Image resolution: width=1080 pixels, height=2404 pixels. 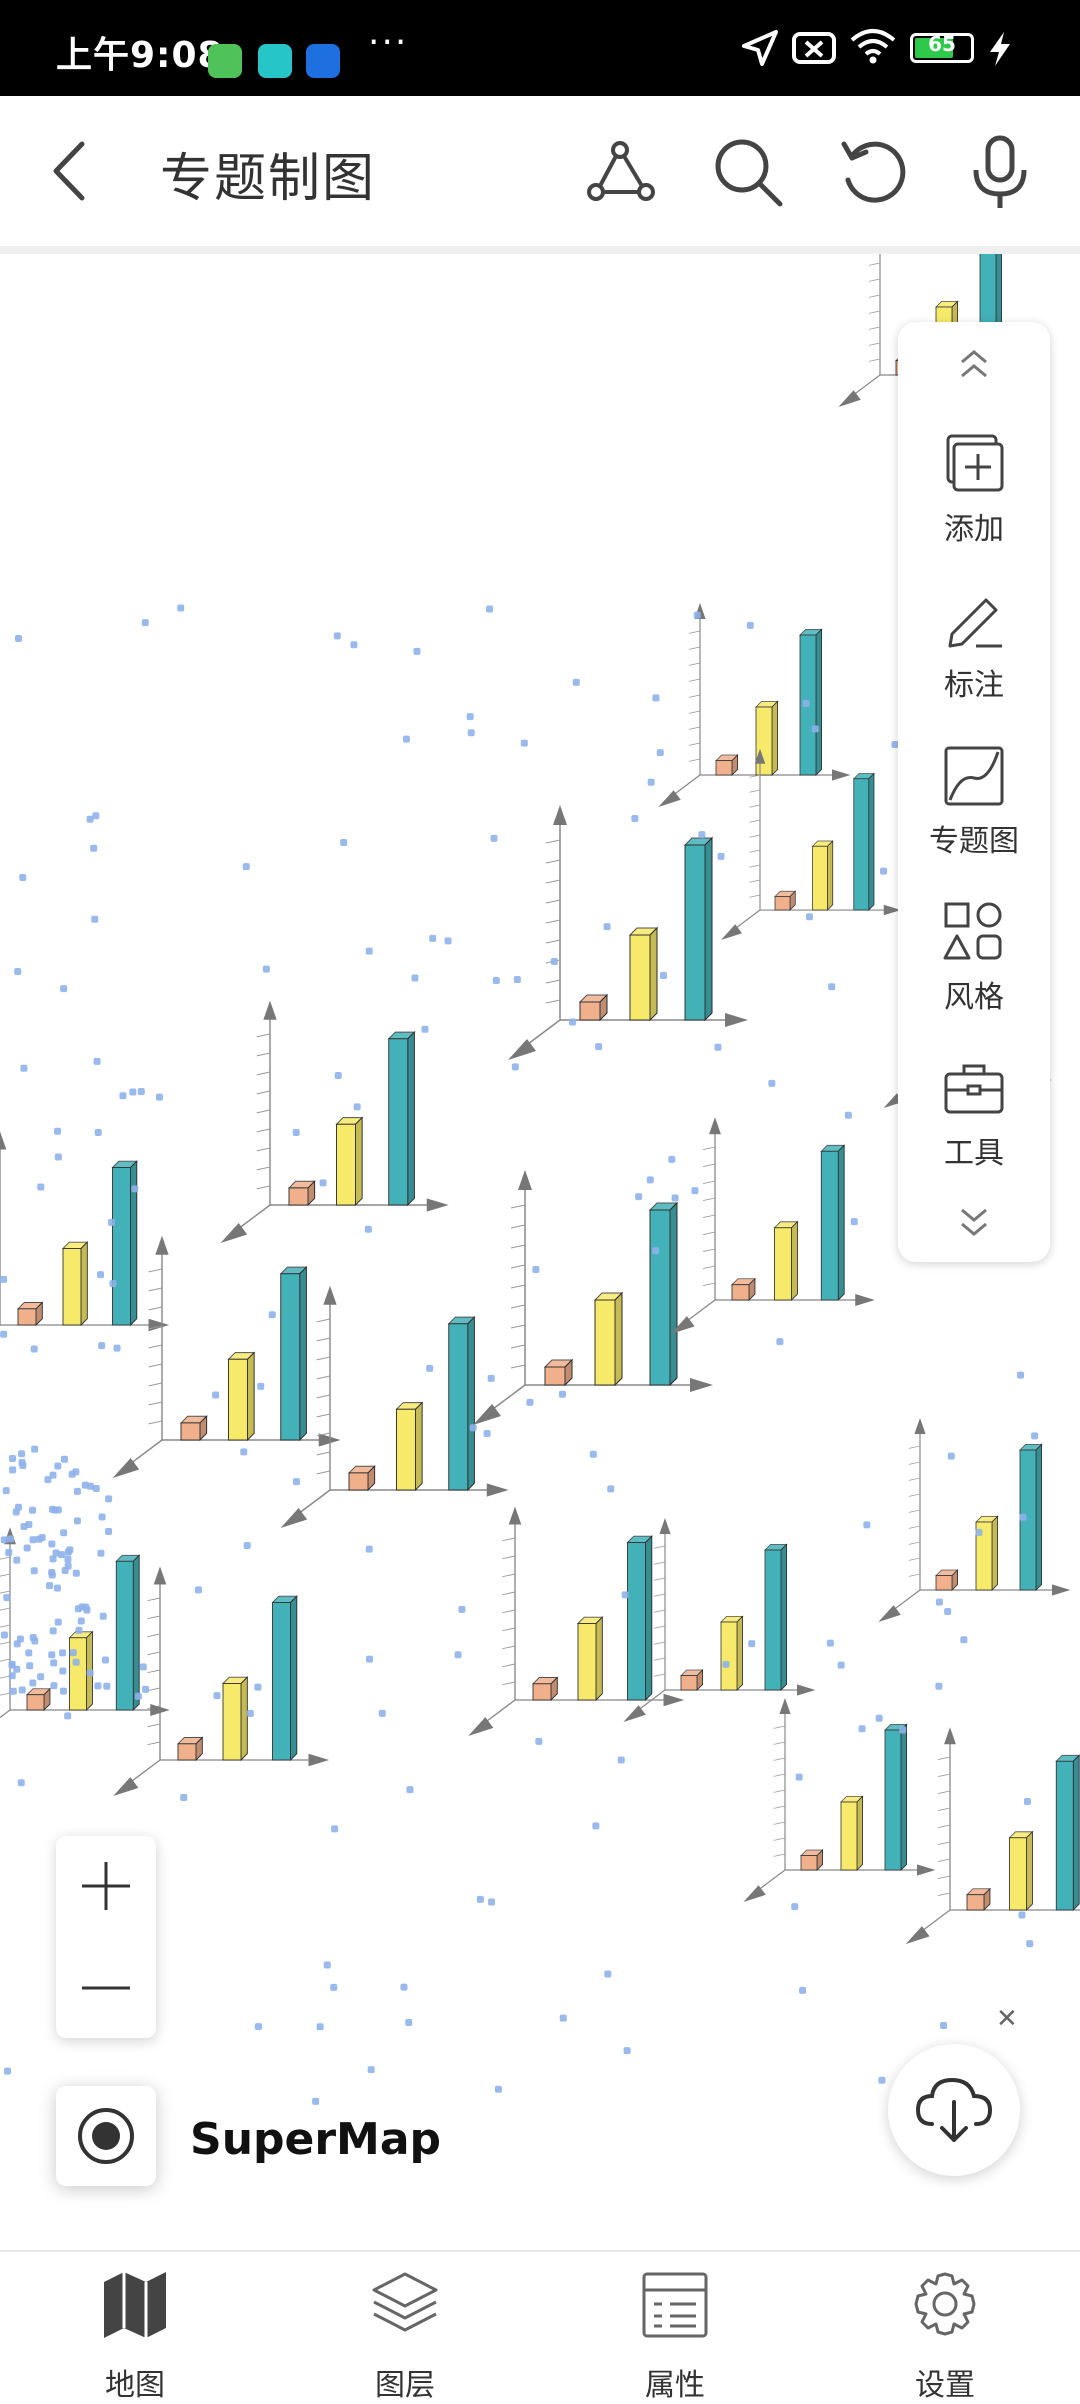 I want to click on toolbar-item-add: 添加, so click(x=974, y=490).